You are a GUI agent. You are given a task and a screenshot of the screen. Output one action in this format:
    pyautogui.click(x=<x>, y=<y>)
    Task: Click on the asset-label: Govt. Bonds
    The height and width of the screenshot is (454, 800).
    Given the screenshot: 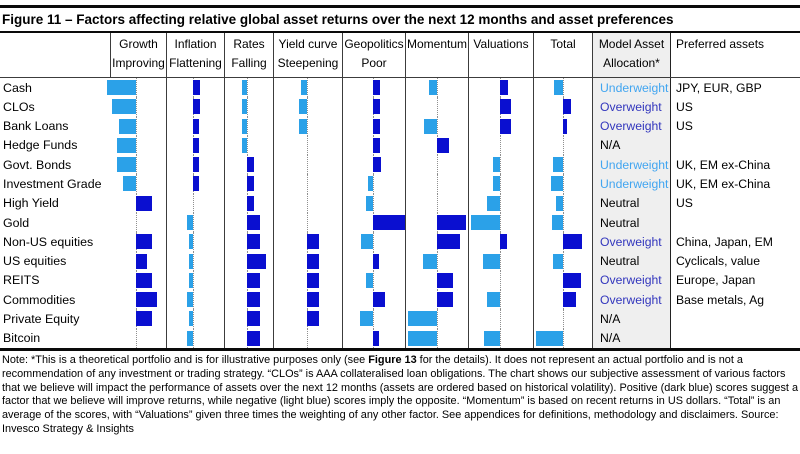 What is the action you would take?
    pyautogui.click(x=37, y=164)
    